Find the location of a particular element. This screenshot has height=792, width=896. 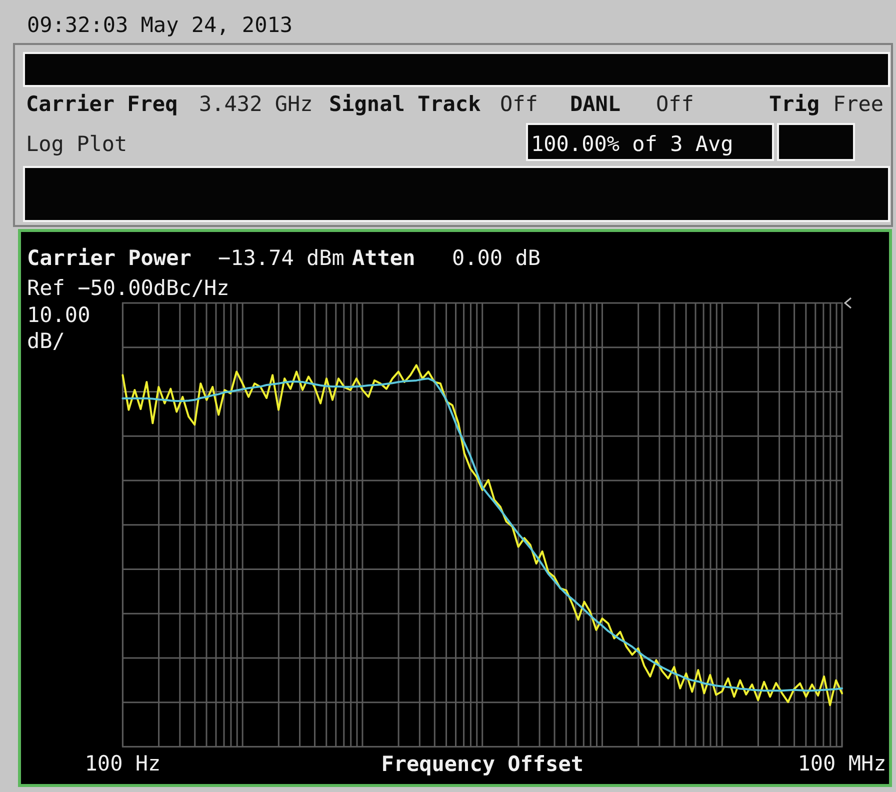

x-axis-title: Frequency Offset is located at coordinates (482, 764).